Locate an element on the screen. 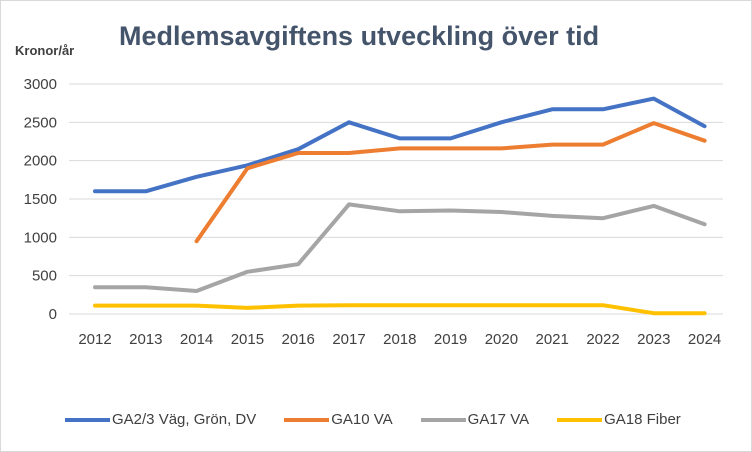 This screenshot has height=452, width=752. x-tick-label: 2017 is located at coordinates (348, 339).